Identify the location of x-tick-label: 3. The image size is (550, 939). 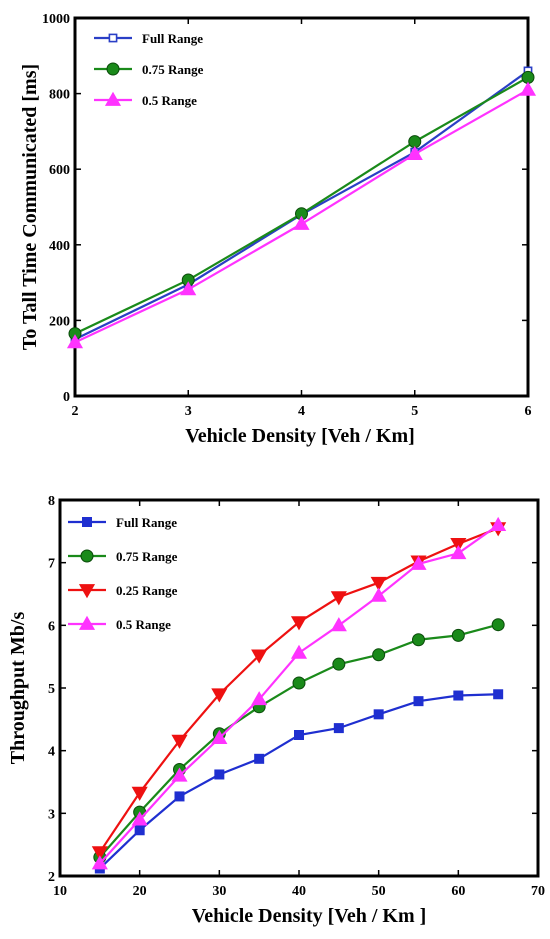
(188, 411).